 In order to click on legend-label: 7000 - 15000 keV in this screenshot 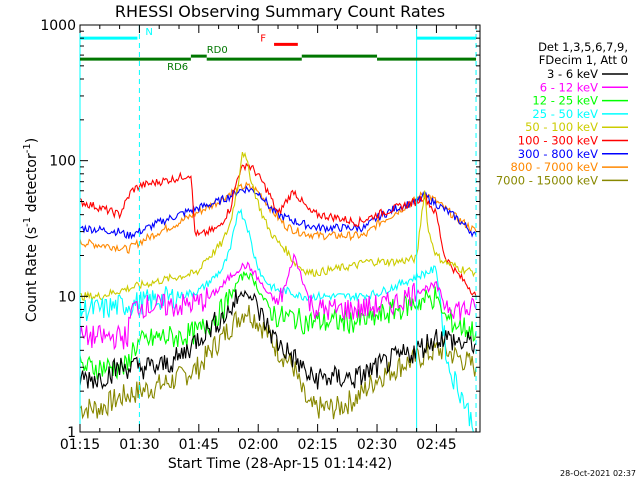, I will do `click(547, 180)`.